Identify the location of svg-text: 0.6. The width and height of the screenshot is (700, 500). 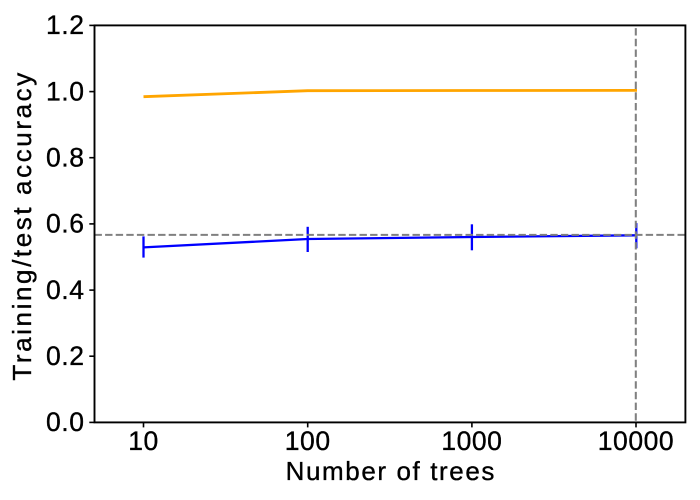
(65, 224).